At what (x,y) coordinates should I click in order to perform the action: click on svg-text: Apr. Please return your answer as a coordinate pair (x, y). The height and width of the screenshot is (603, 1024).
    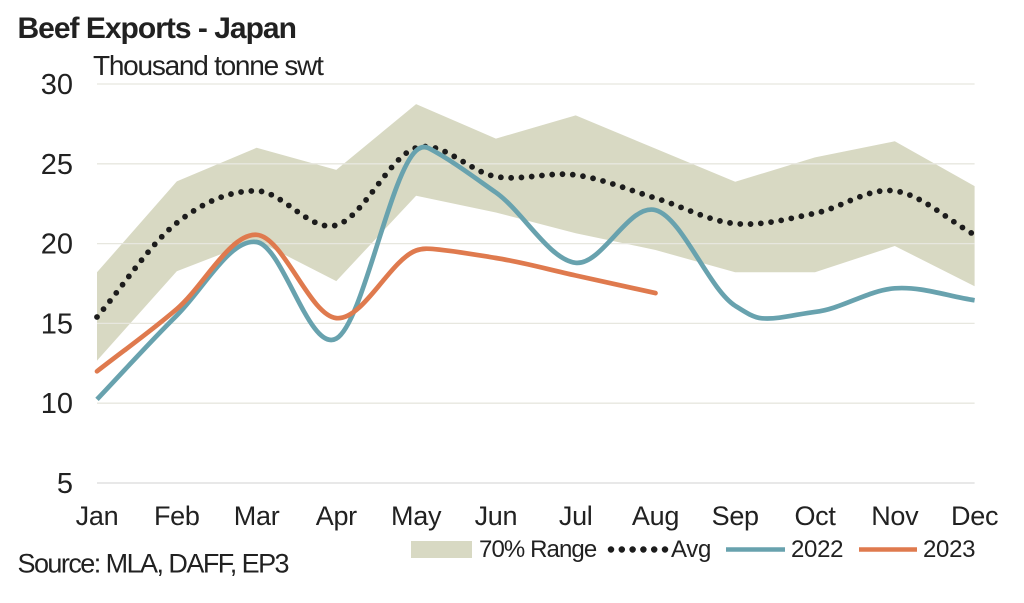
    Looking at the image, I should click on (336, 516).